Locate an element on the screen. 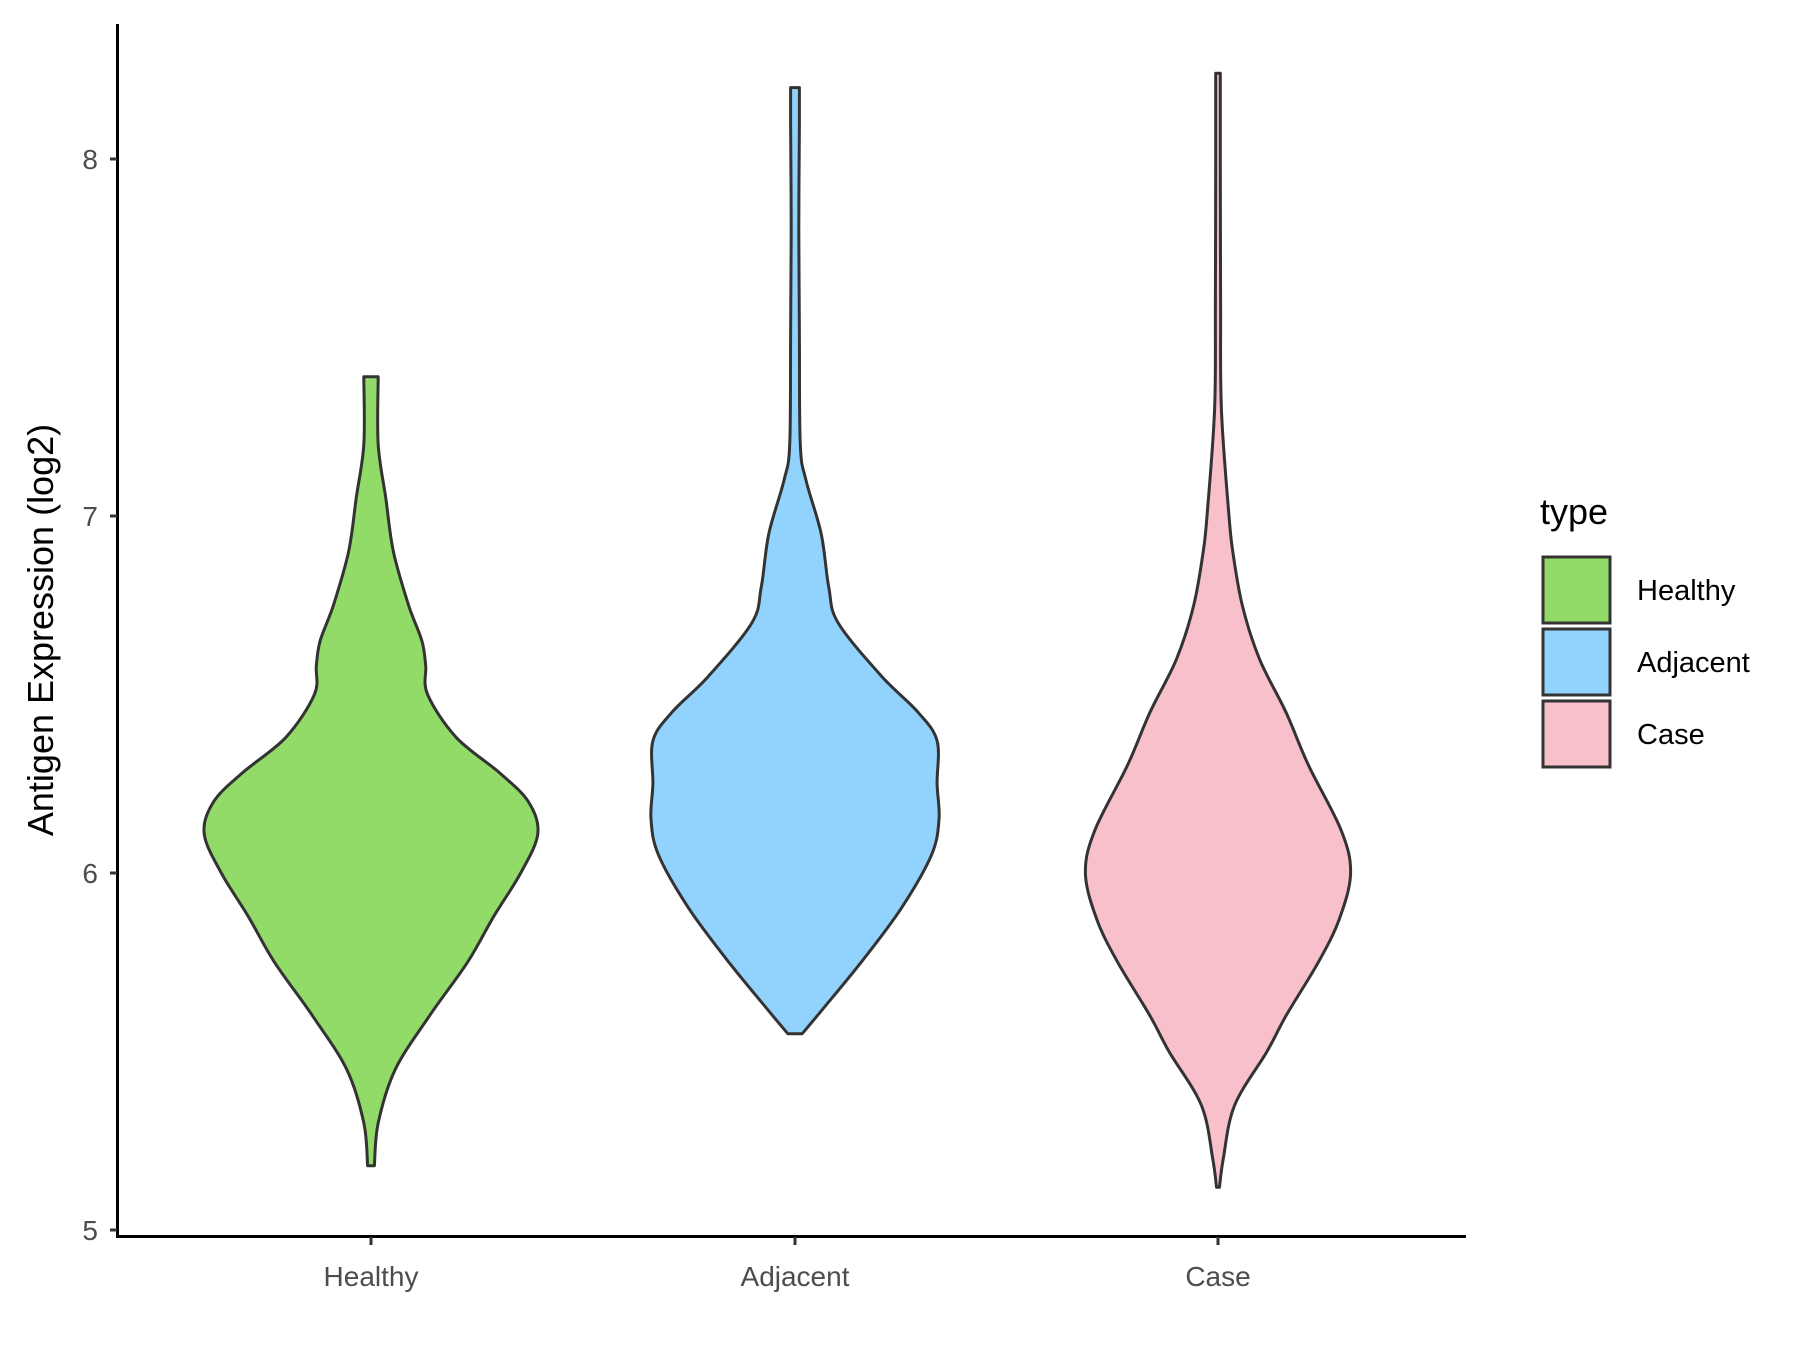  y-tick-label: 5 is located at coordinates (90, 1230).